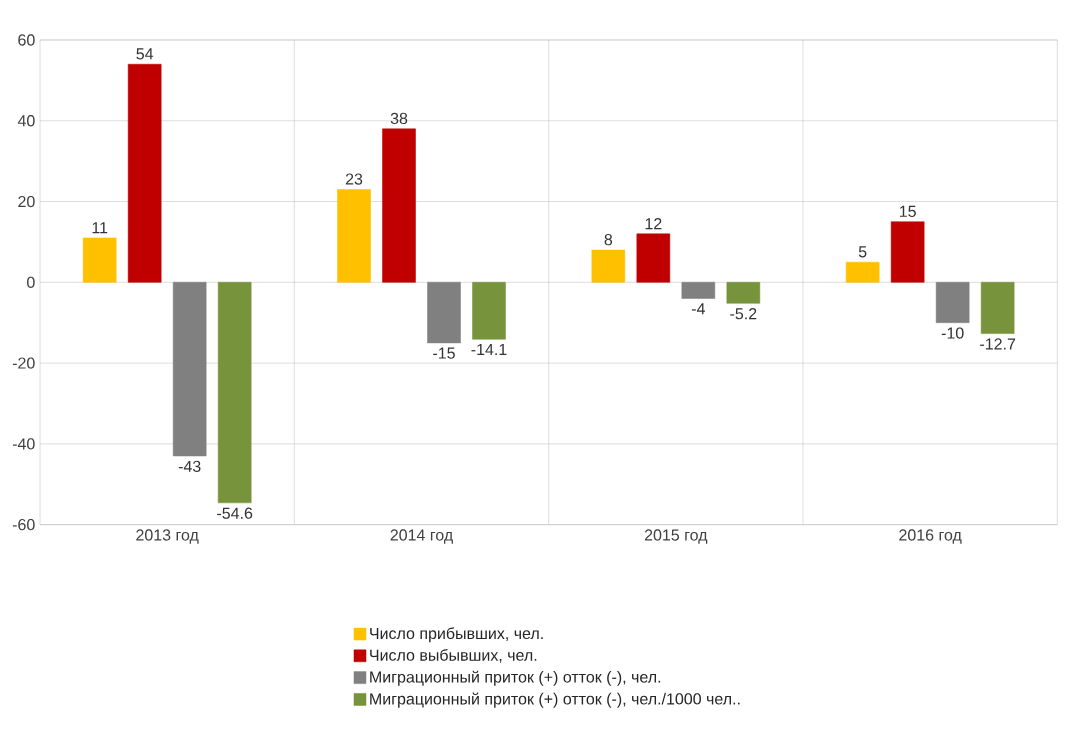 The image size is (1082, 738). What do you see at coordinates (26, 201) in the screenshot?
I see `y-tick-label: 20` at bounding box center [26, 201].